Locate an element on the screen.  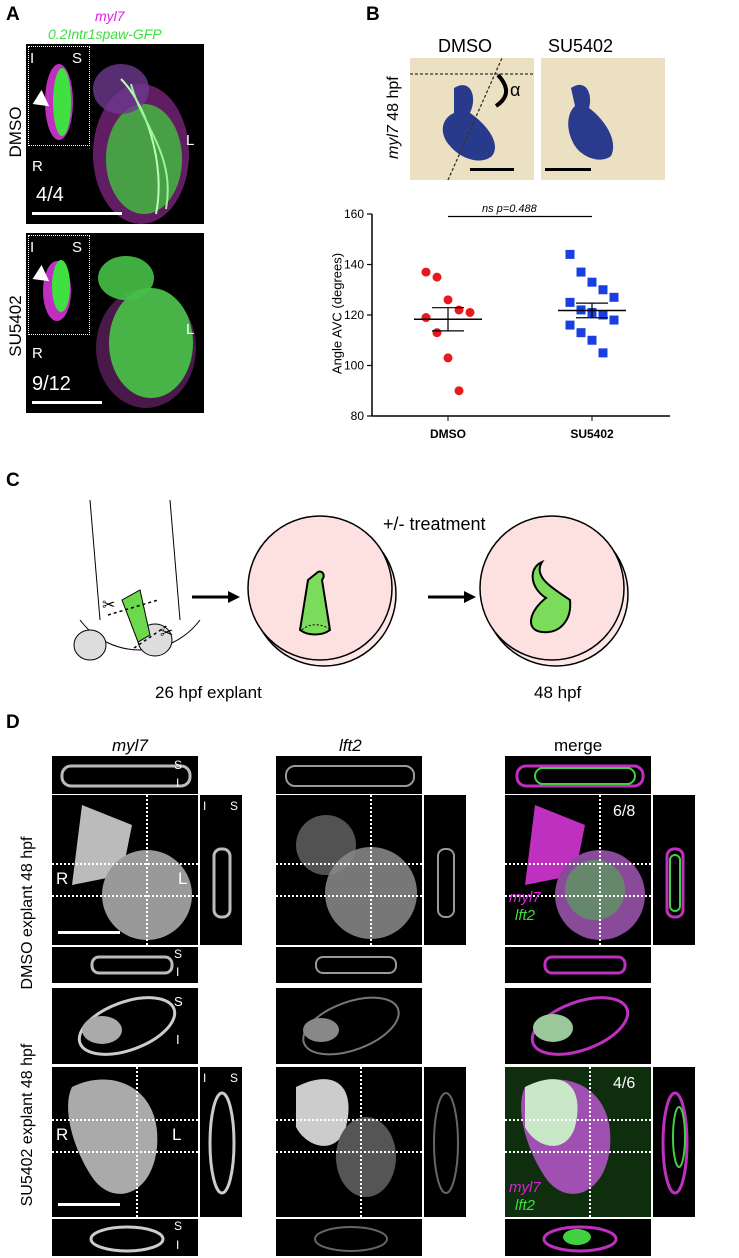
y-tick-label: 140 is located at coordinates (354, 265).